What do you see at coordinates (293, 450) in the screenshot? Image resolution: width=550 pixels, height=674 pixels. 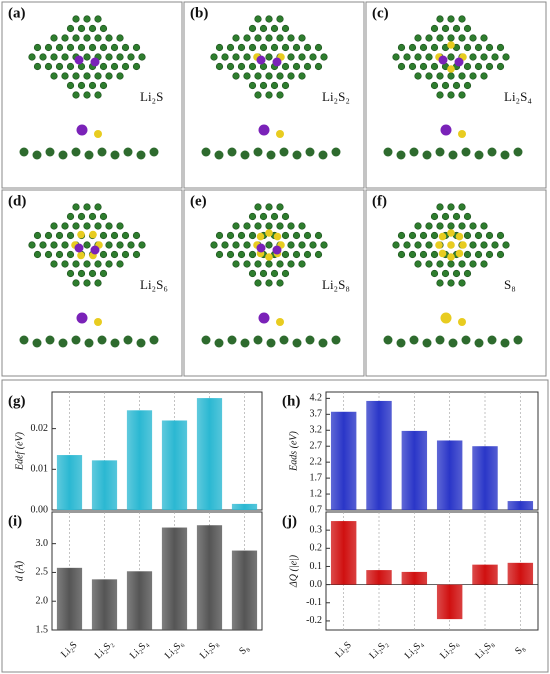 I see `y-axis-label: Eads (eV)` at bounding box center [293, 450].